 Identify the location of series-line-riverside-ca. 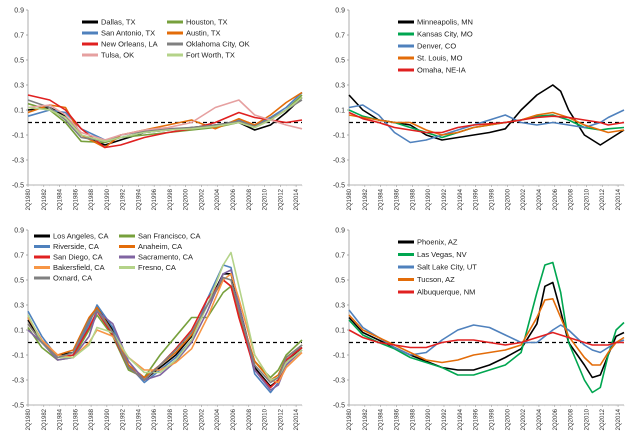
(165, 329).